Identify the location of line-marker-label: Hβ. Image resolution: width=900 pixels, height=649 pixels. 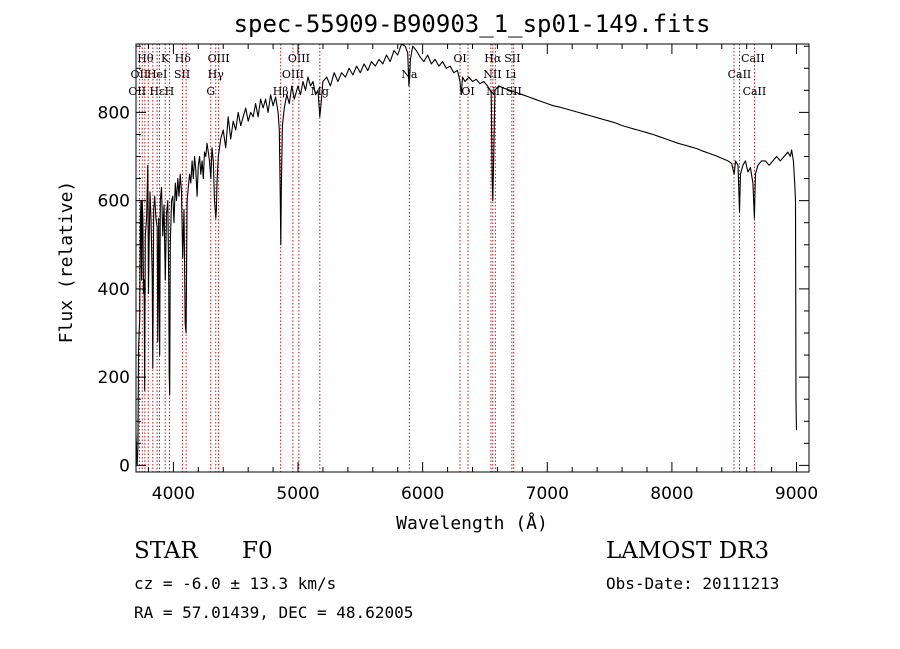
(281, 91).